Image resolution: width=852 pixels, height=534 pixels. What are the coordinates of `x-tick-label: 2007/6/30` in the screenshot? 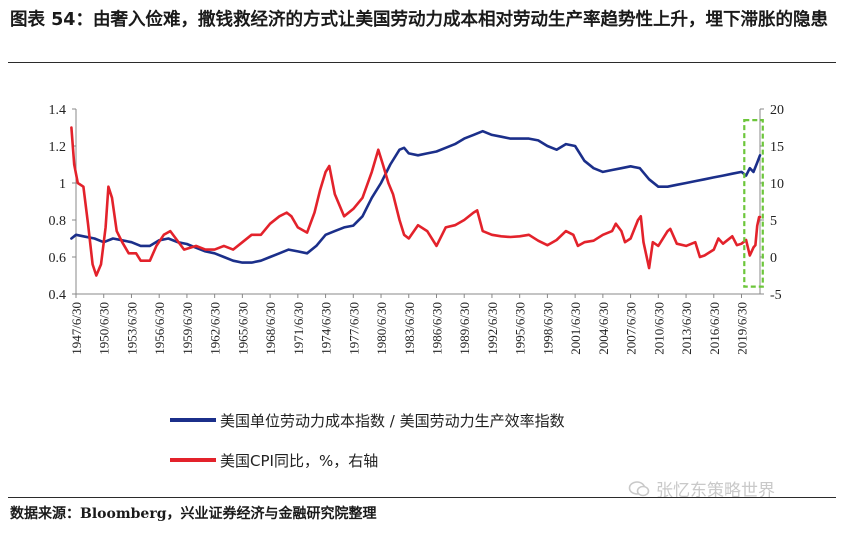 It's located at (631, 328).